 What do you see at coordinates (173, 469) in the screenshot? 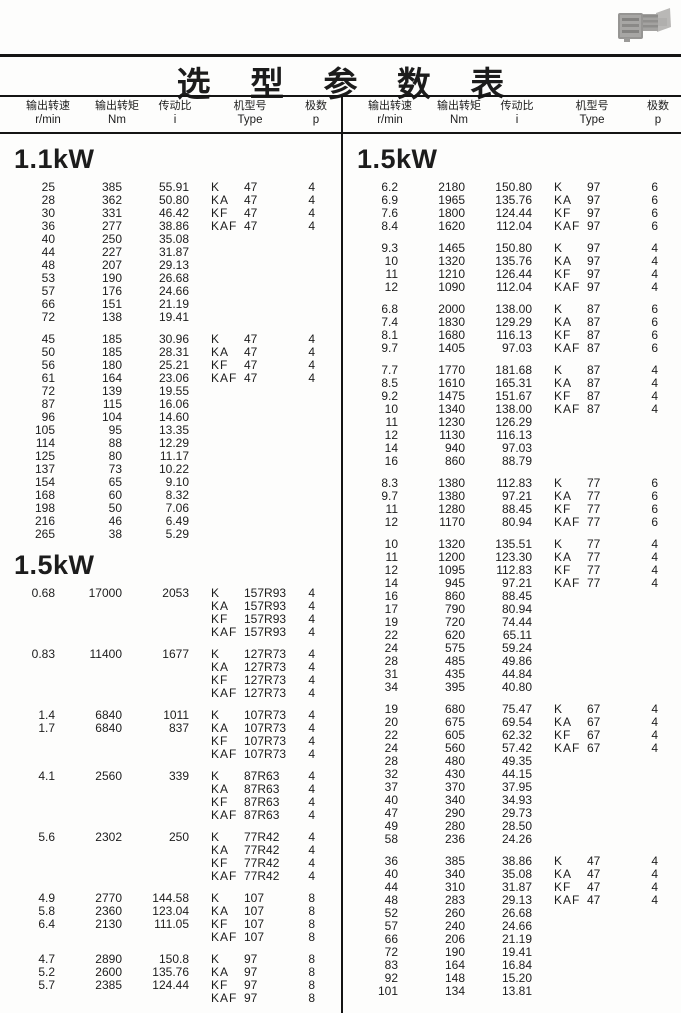
I see `cell-ratio: 10.22` at bounding box center [173, 469].